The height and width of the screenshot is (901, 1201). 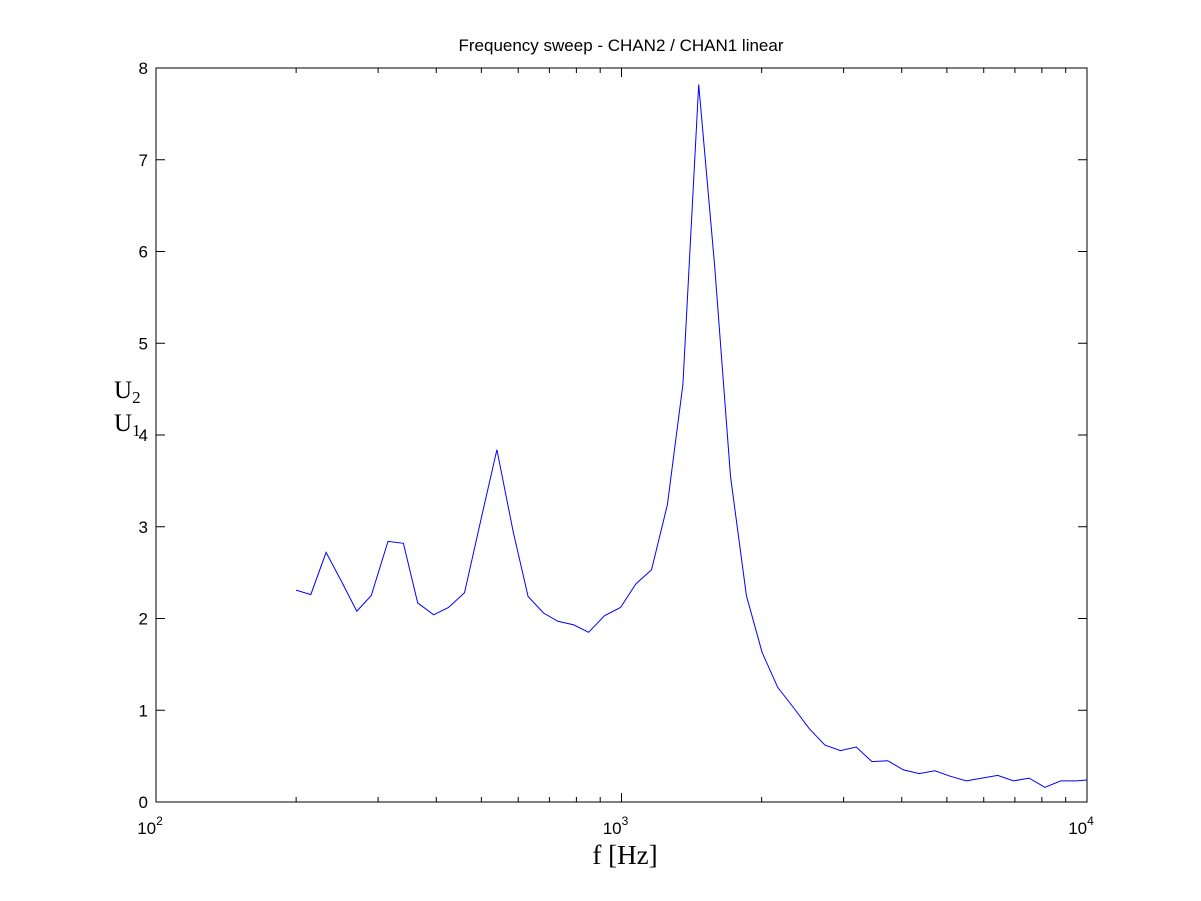 What do you see at coordinates (143, 619) in the screenshot?
I see `y-tick-label: 2` at bounding box center [143, 619].